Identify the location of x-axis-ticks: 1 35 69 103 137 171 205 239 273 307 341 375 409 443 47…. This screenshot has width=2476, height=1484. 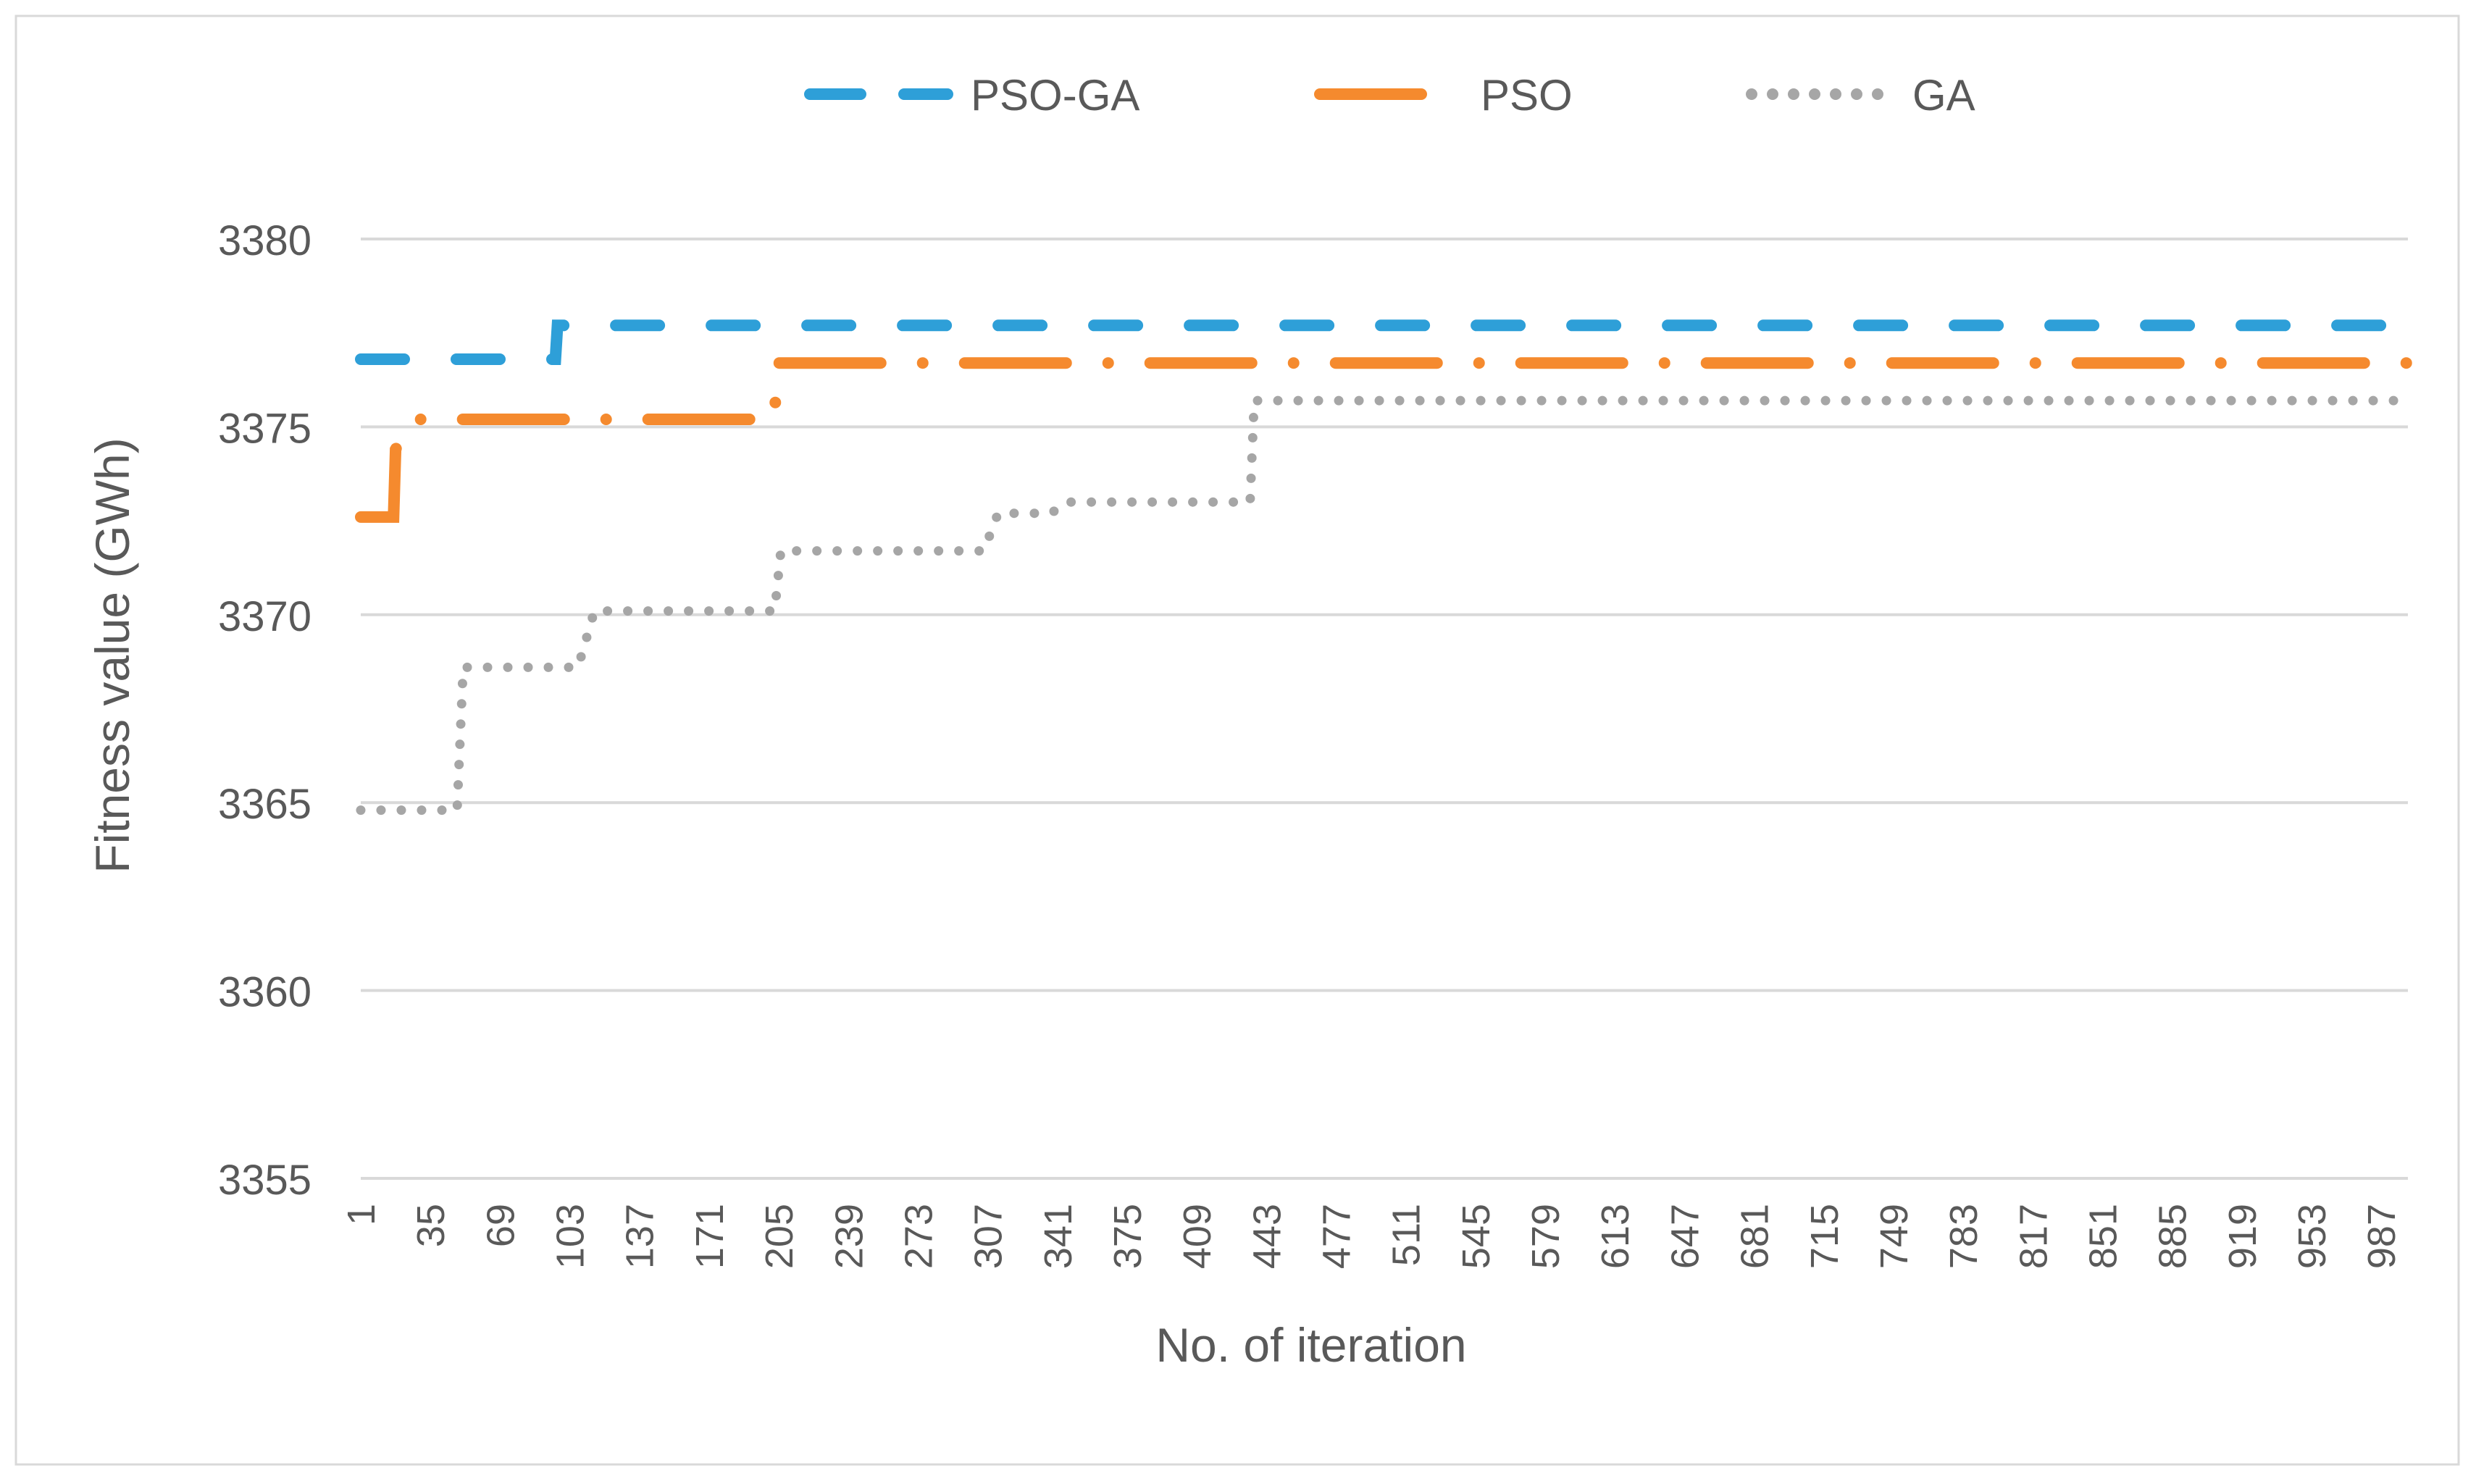
(1372, 1236).